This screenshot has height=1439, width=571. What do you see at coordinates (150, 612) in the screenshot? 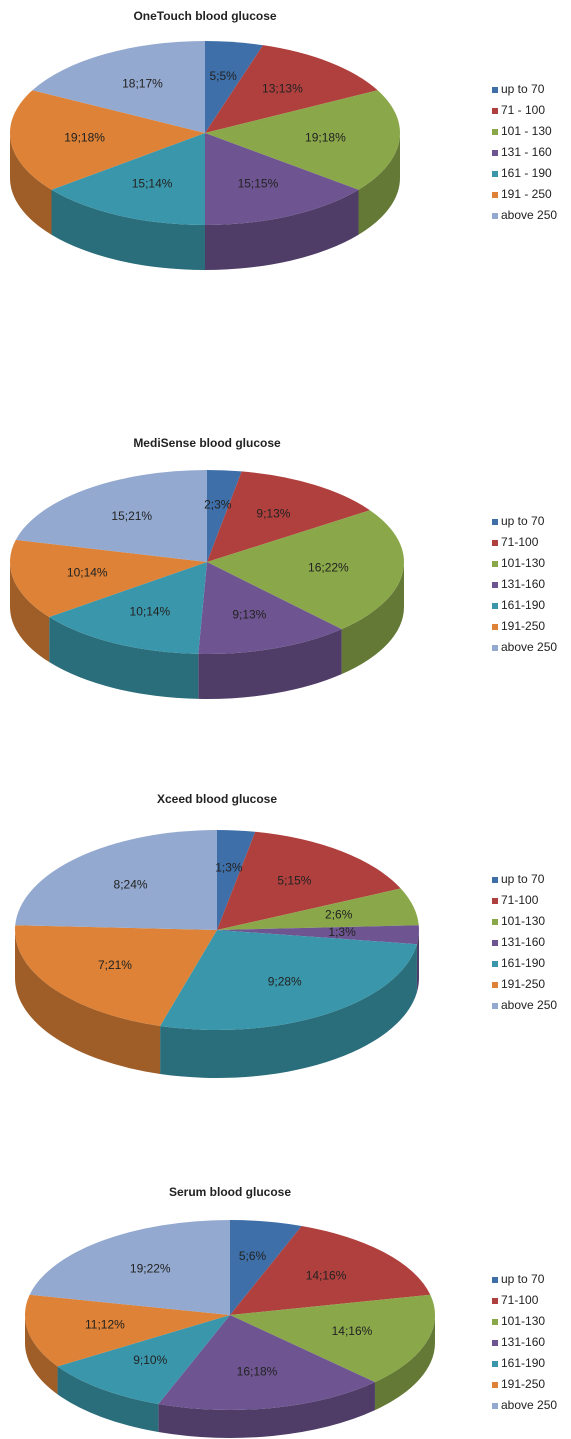
I see `data-label: 10;14%` at bounding box center [150, 612].